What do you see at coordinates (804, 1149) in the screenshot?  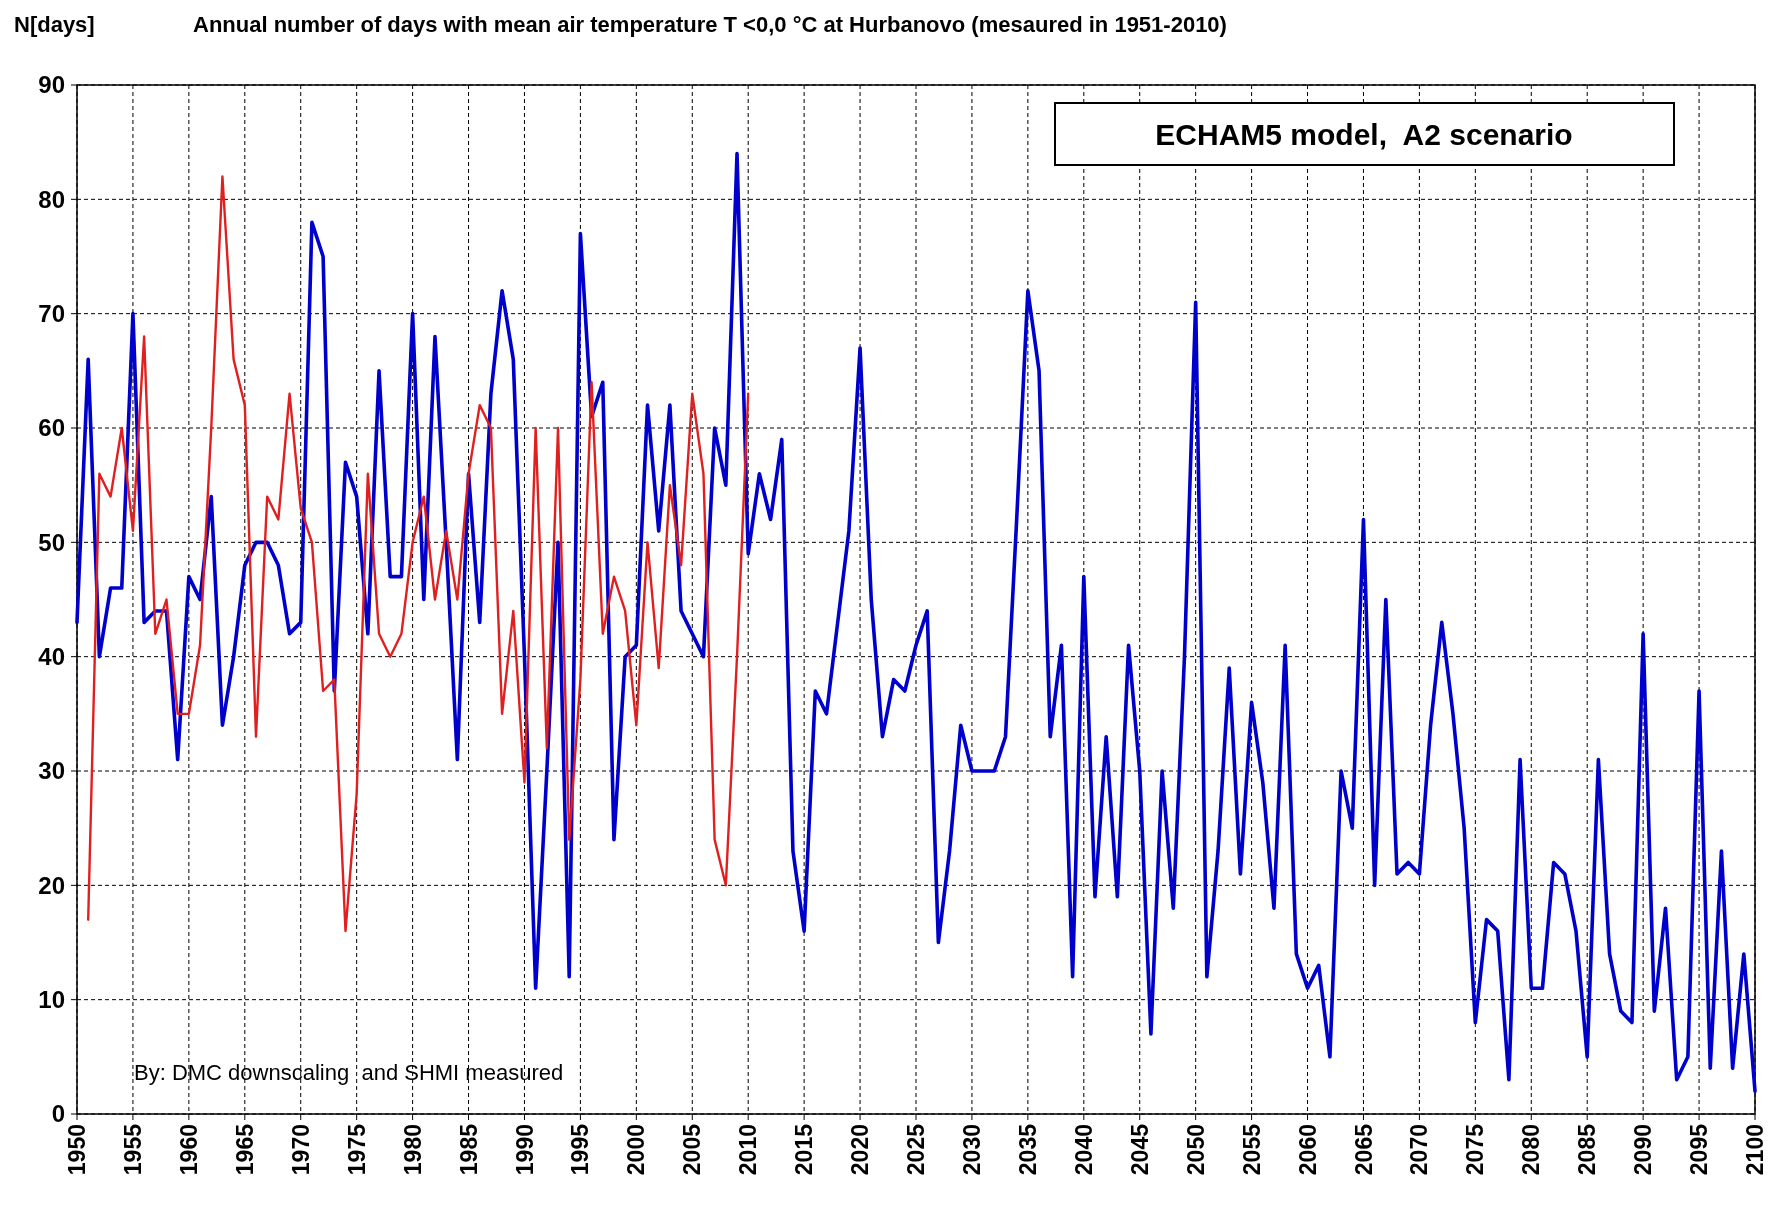 I see `x-tick-label: 2015` at bounding box center [804, 1149].